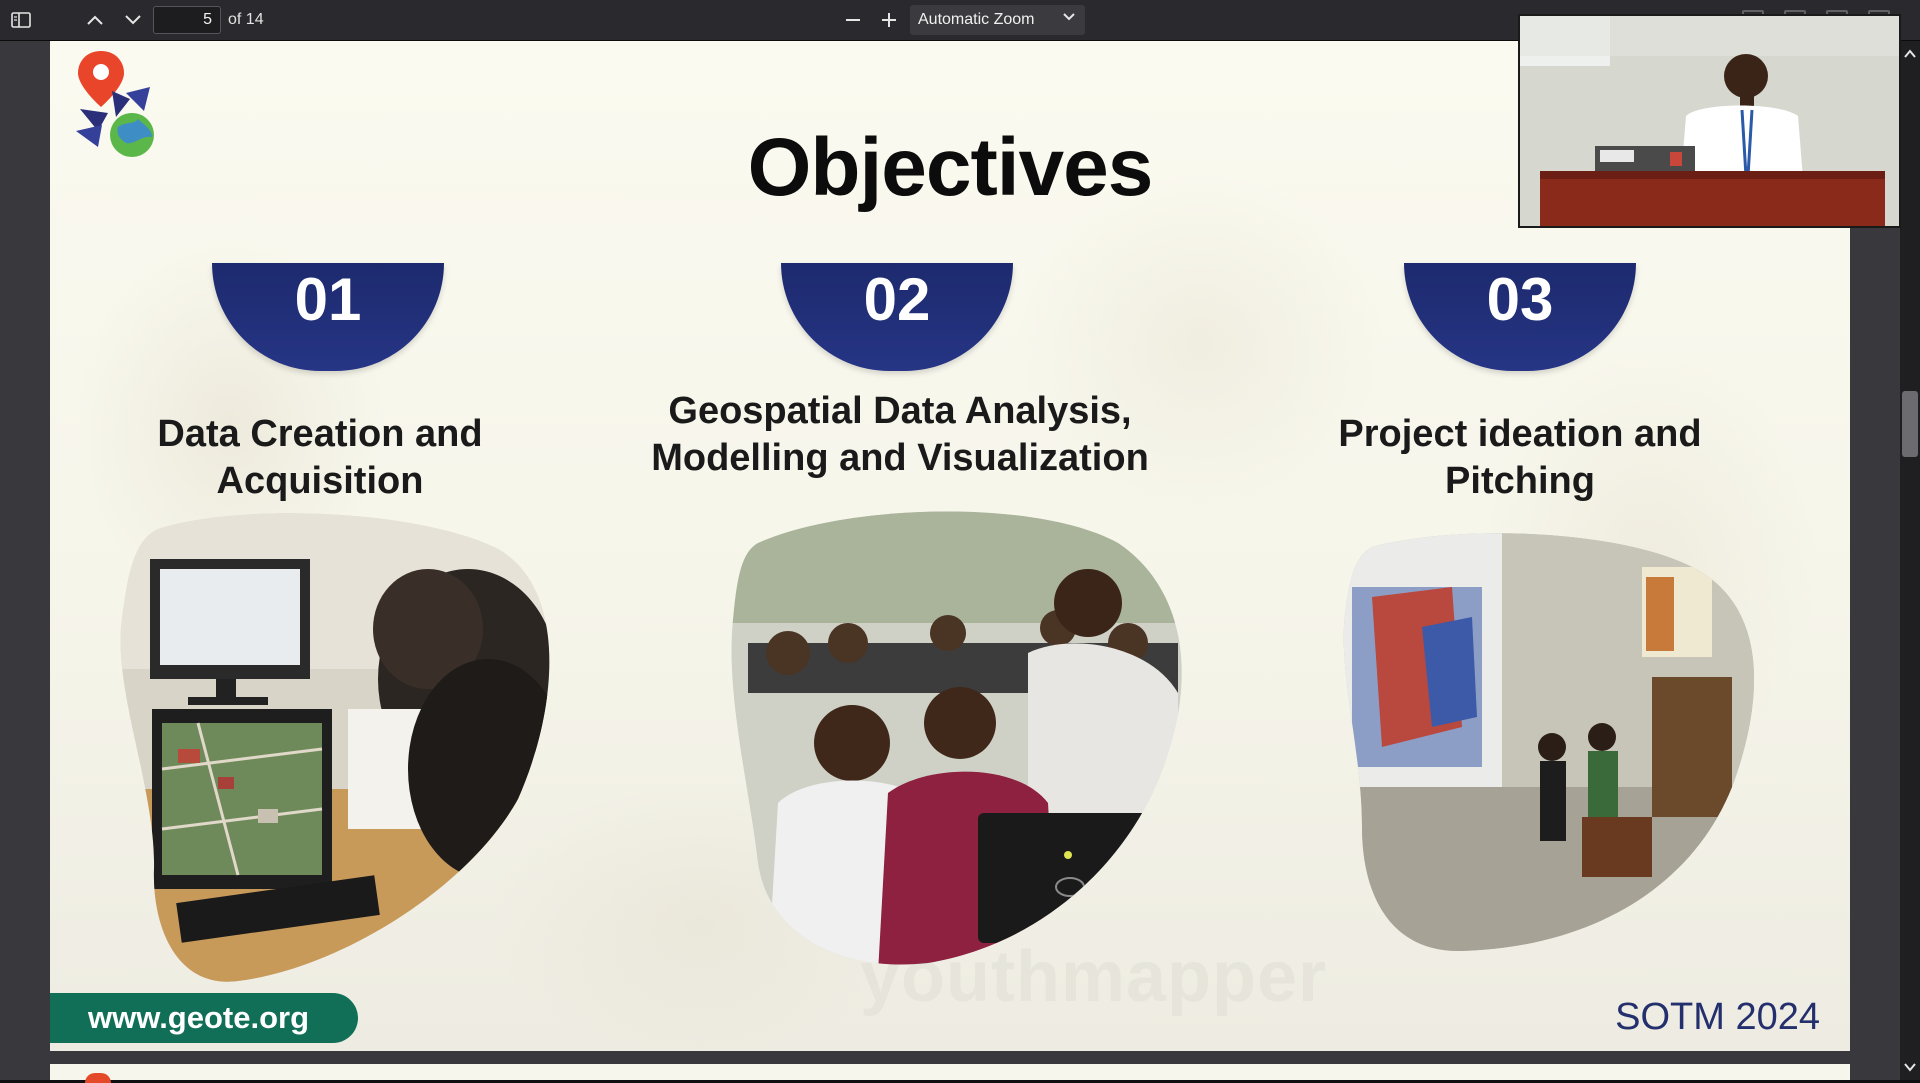  Describe the element at coordinates (950, 167) in the screenshot. I see `slide-title: Objectives` at that location.